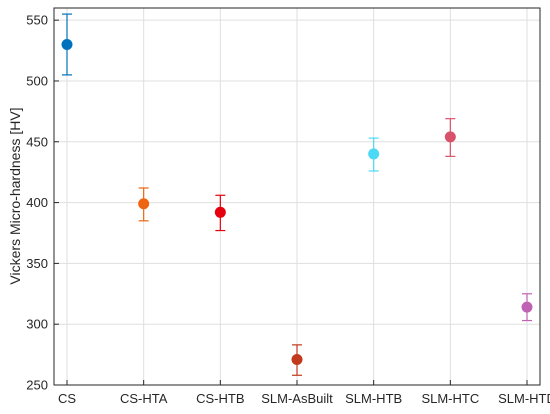  I want to click on y-tick-label: 300, so click(37, 324).